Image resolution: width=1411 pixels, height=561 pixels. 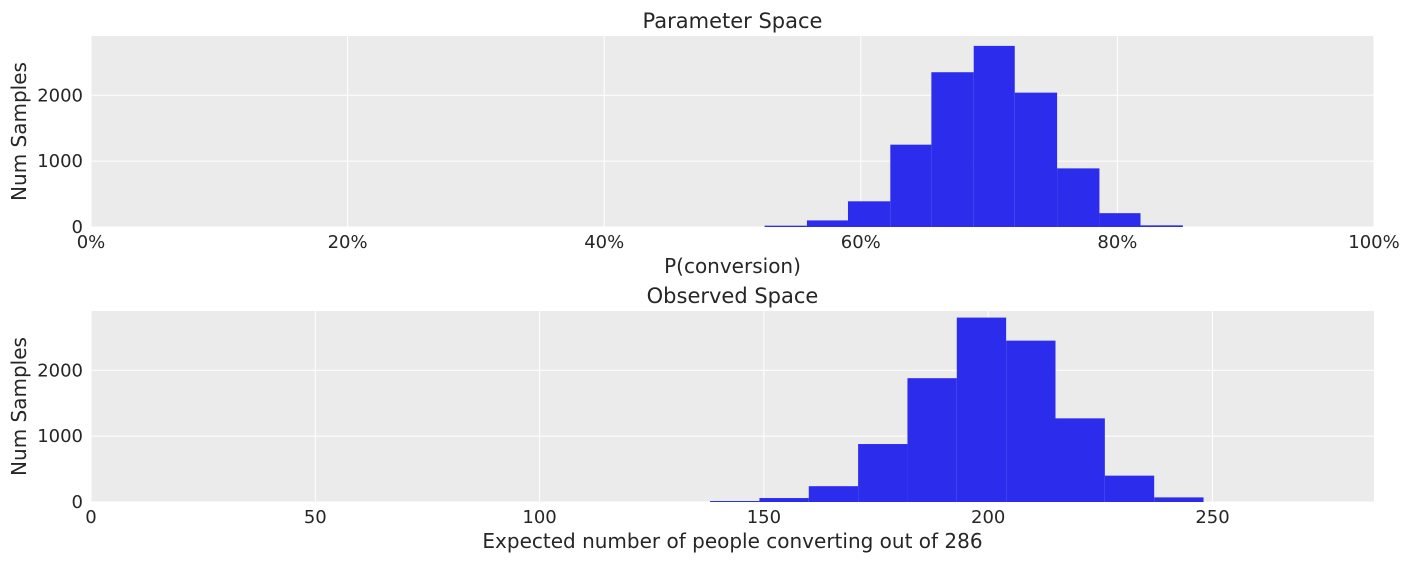 What do you see at coordinates (861, 242) in the screenshot?
I see `x-tick-label: 60%` at bounding box center [861, 242].